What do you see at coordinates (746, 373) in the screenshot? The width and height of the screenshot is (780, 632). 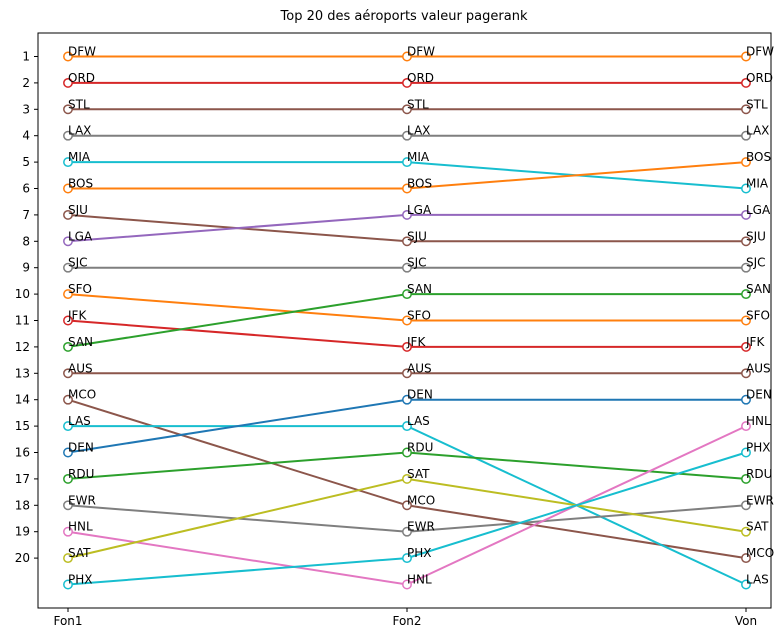 I see `series-point-aus` at bounding box center [746, 373].